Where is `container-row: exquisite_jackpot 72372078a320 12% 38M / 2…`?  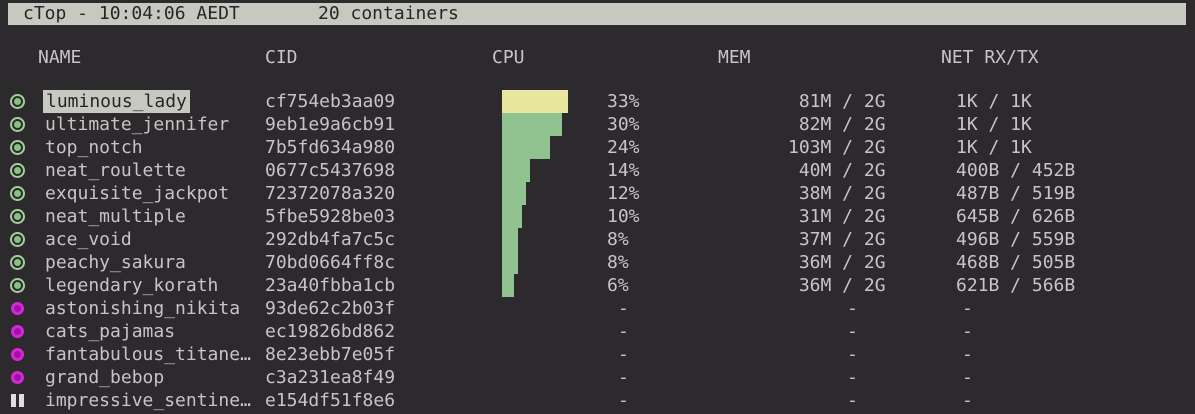 container-row: exquisite_jackpot 72372078a320 12% 38M / 2… is located at coordinates (597, 193).